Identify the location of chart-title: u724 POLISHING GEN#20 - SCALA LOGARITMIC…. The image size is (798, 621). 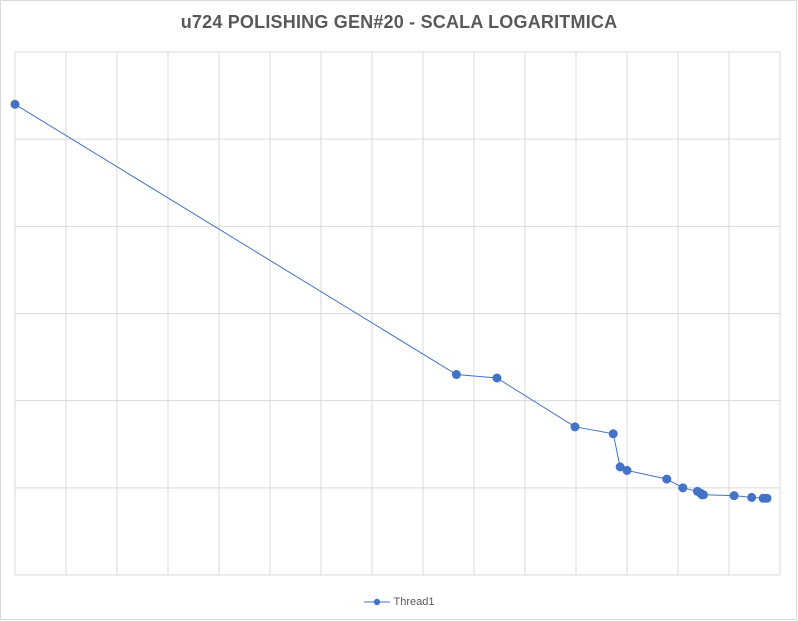
(399, 22).